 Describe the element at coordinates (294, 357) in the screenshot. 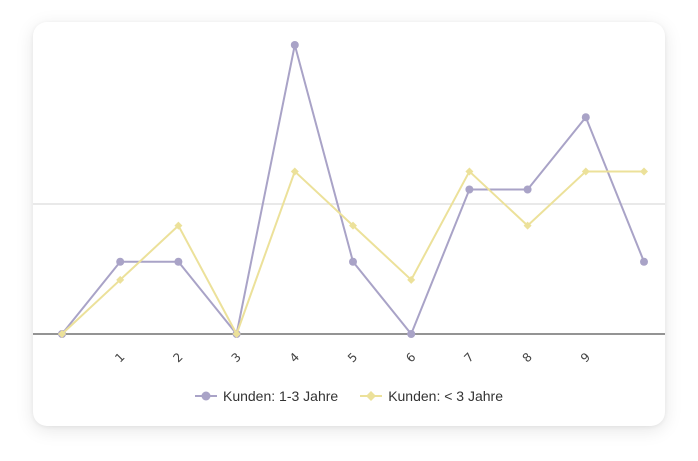

I see `x-tick-label-4: 4` at that location.